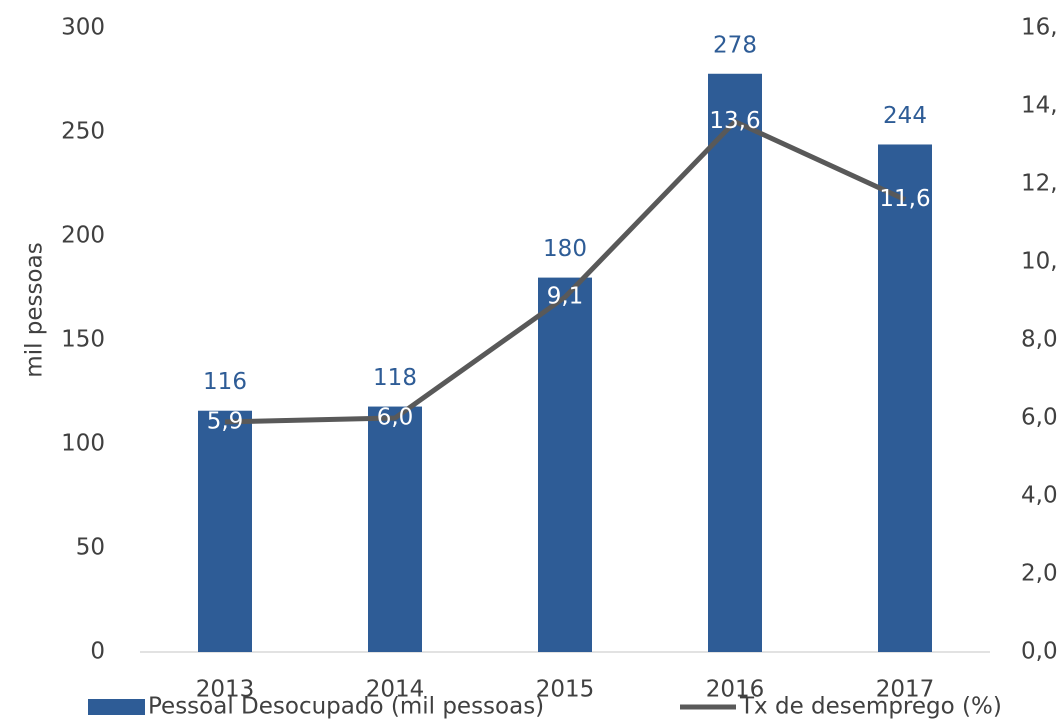  I want to click on y-tick-label: 0, so click(97, 652).